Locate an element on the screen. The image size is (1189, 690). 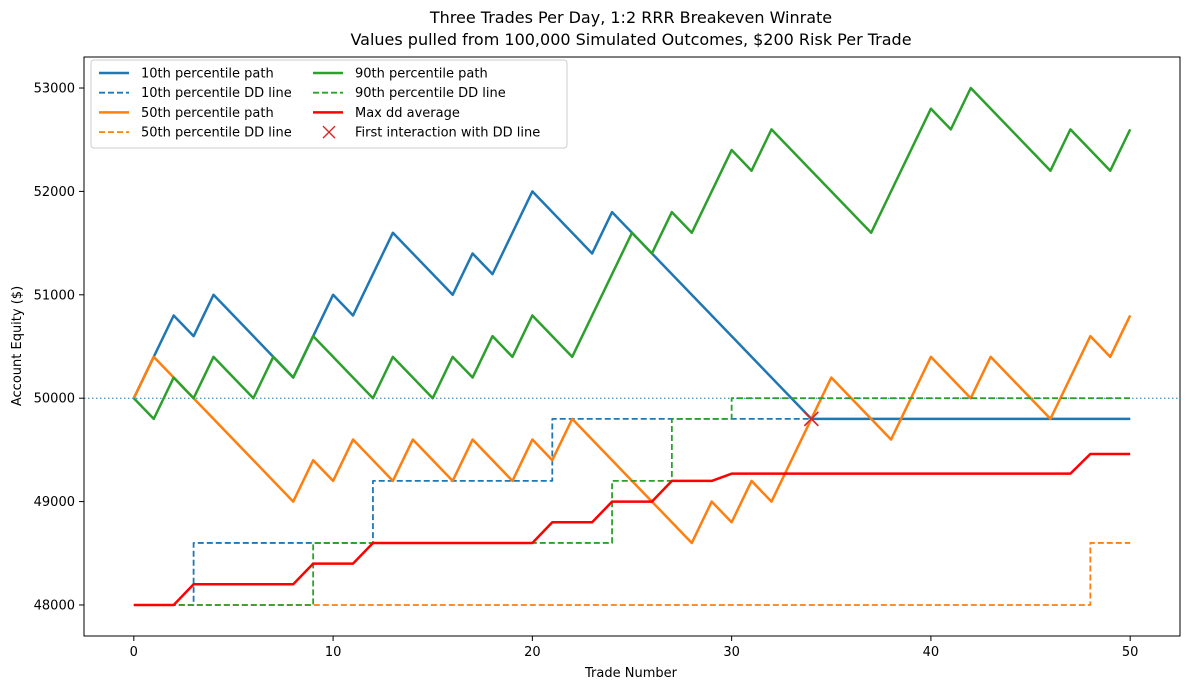
legend-item: 50th percentile DD line is located at coordinates (195, 133).